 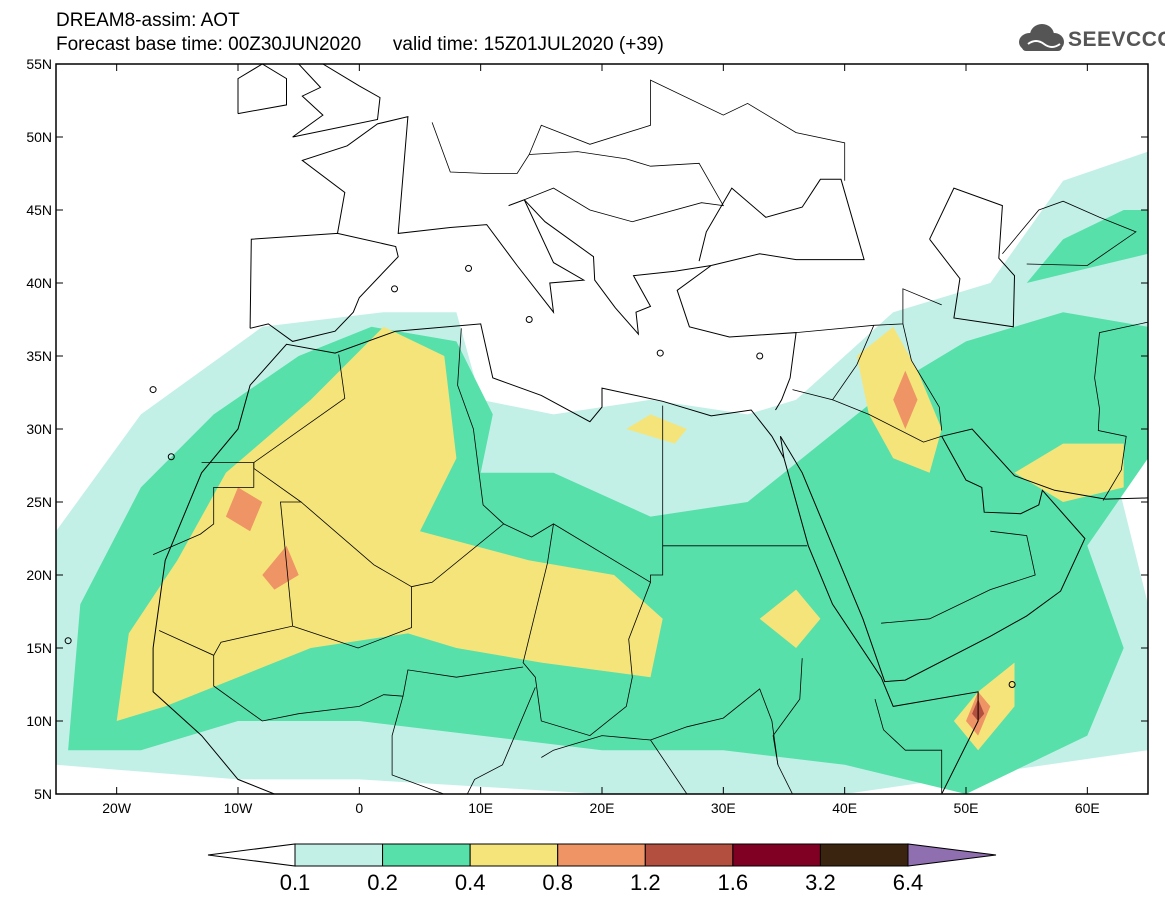 What do you see at coordinates (43, 794) in the screenshot?
I see `y-tick-label: 5N` at bounding box center [43, 794].